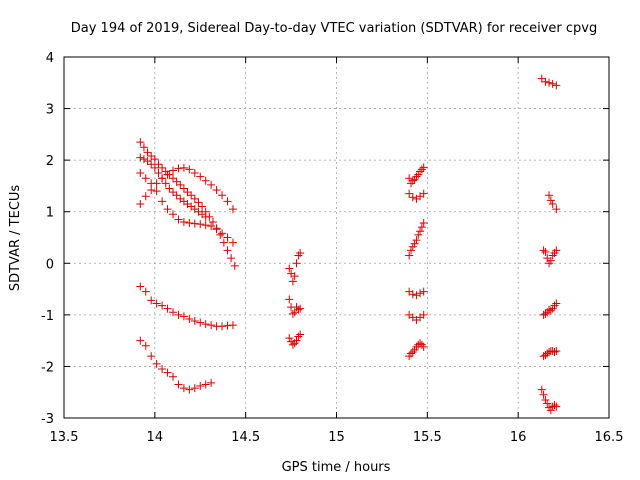  I want to click on series-arc-e, so click(186, 306).